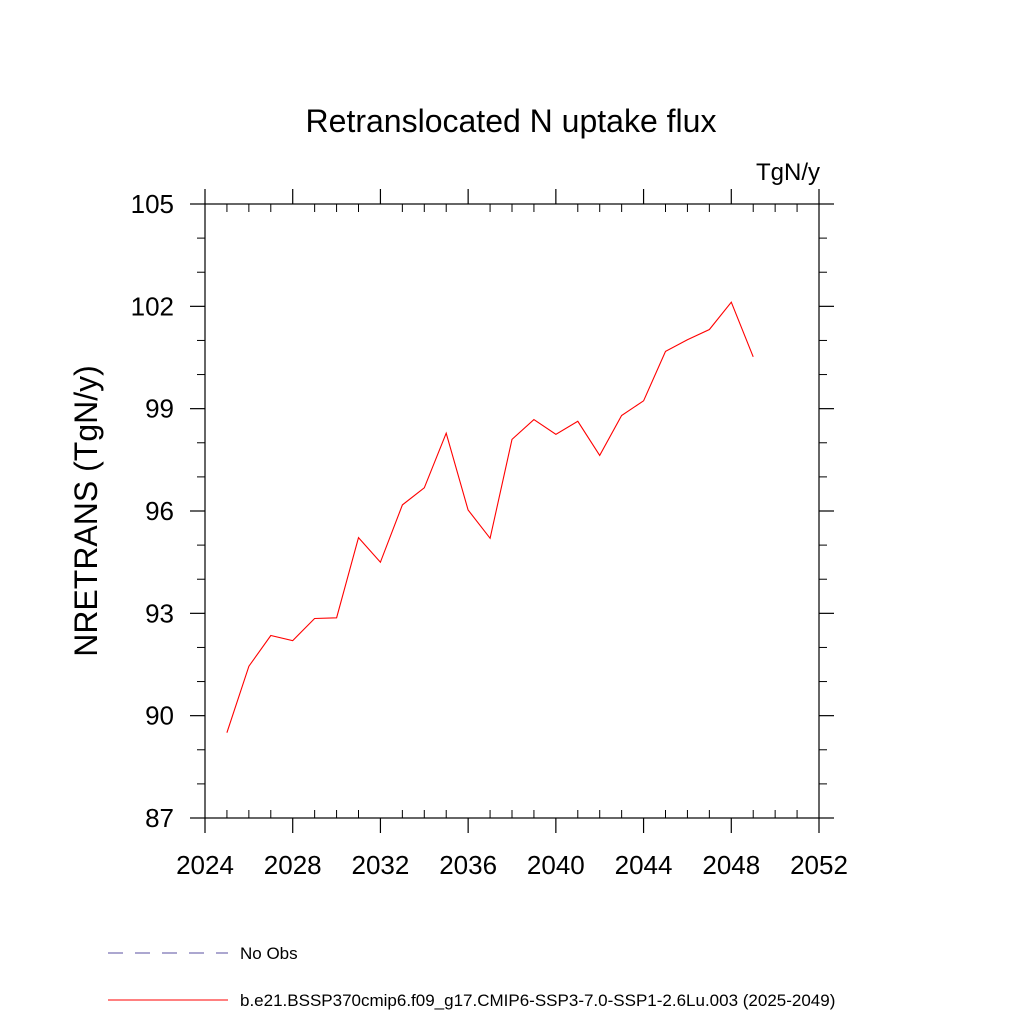 The height and width of the screenshot is (1024, 1024). I want to click on units-label: TgN/y, so click(788, 172).